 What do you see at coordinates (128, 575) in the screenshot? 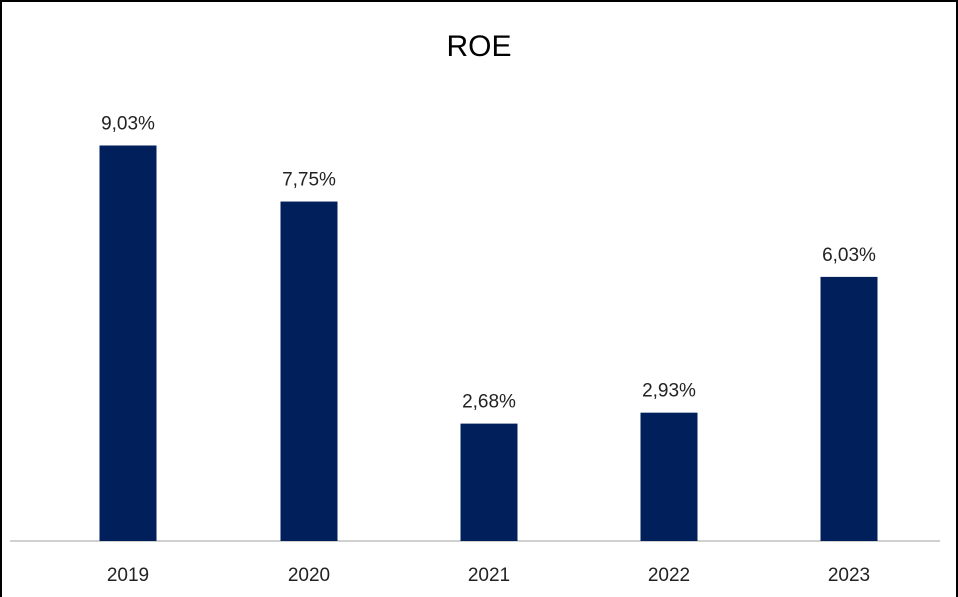
I see `x-tick-label-2019: 2019` at bounding box center [128, 575].